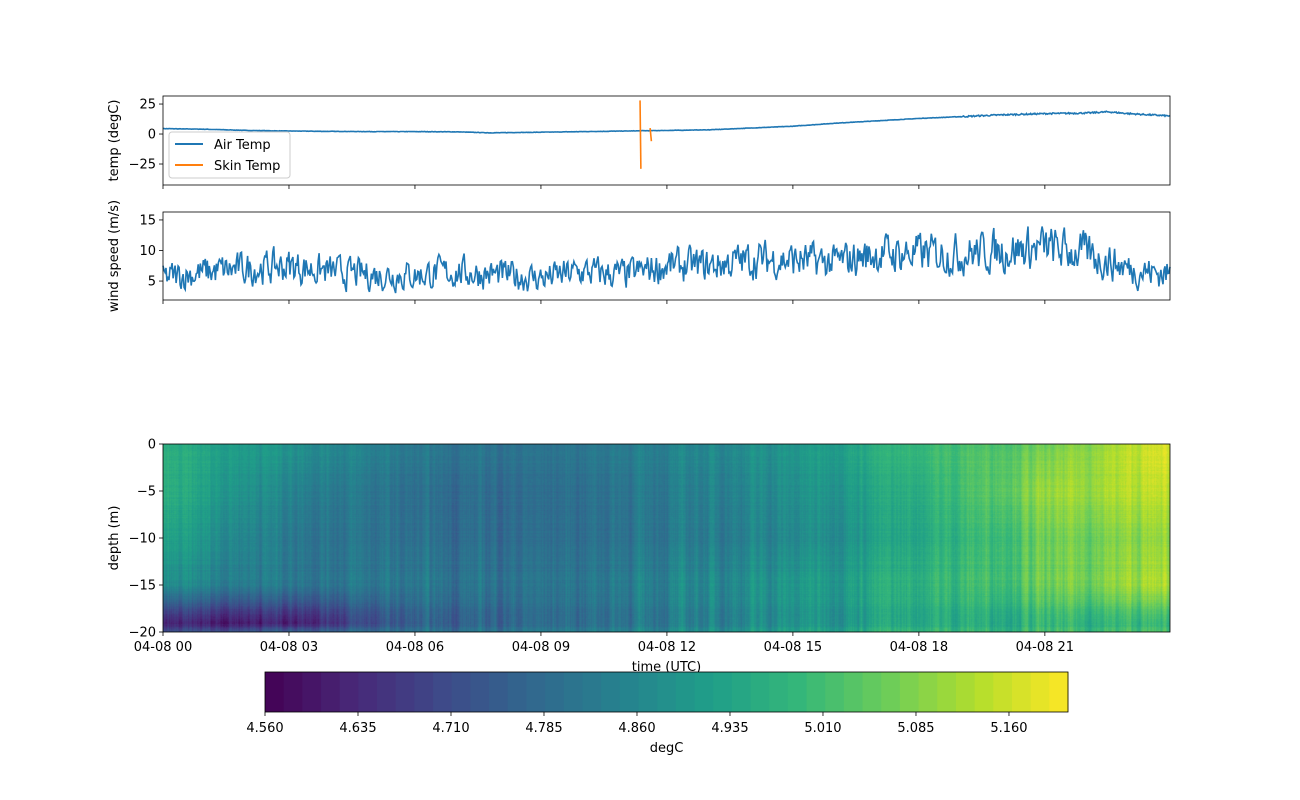  What do you see at coordinates (146, 492) in the screenshot?
I see `heatmap-axes-ytick-label: −5` at bounding box center [146, 492].